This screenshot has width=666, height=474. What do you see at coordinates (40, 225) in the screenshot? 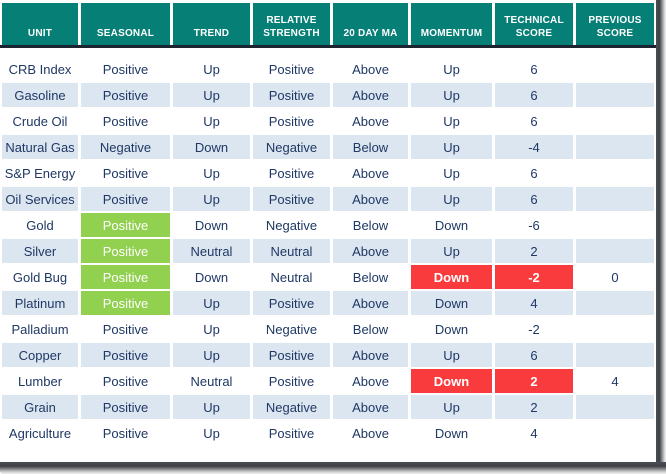
I see `cell-unit: Gold` at bounding box center [40, 225].